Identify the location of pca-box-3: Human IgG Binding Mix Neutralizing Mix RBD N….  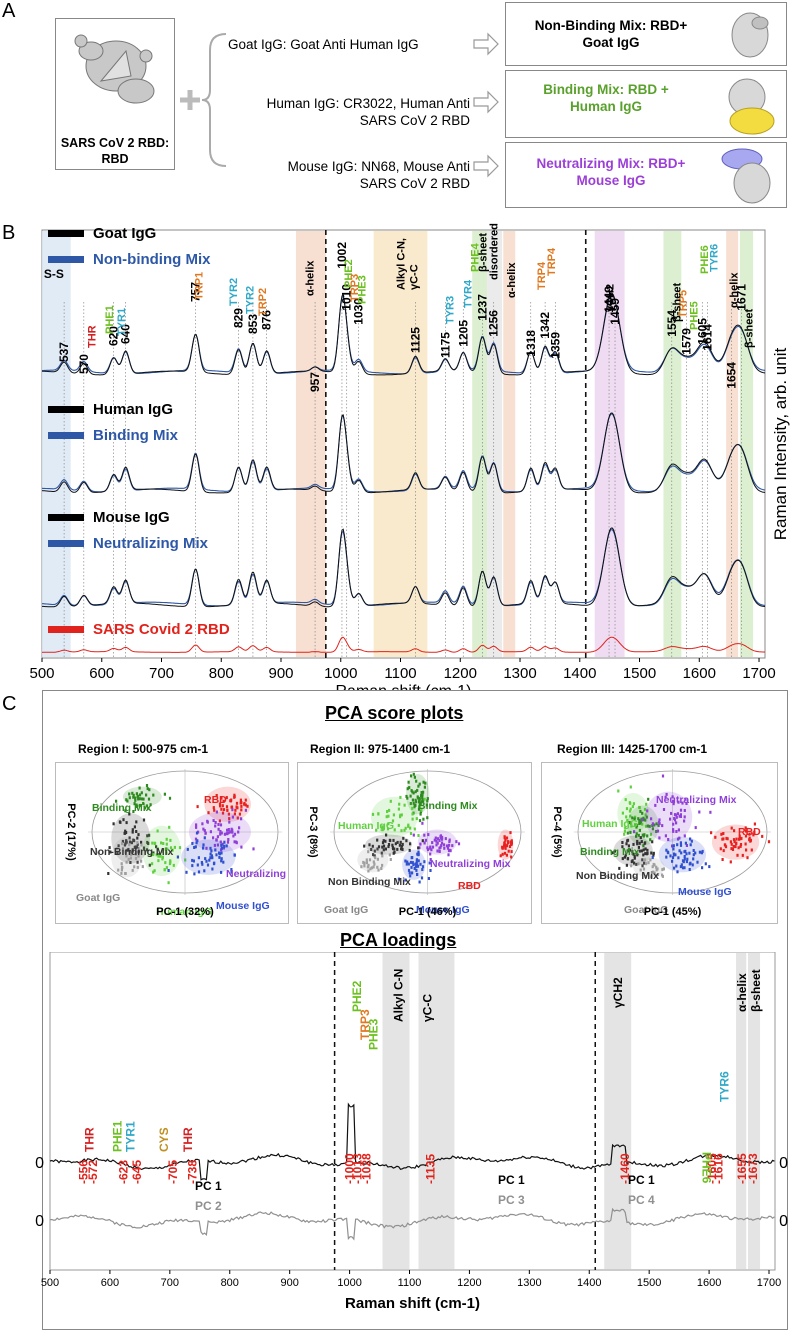
(659, 843).